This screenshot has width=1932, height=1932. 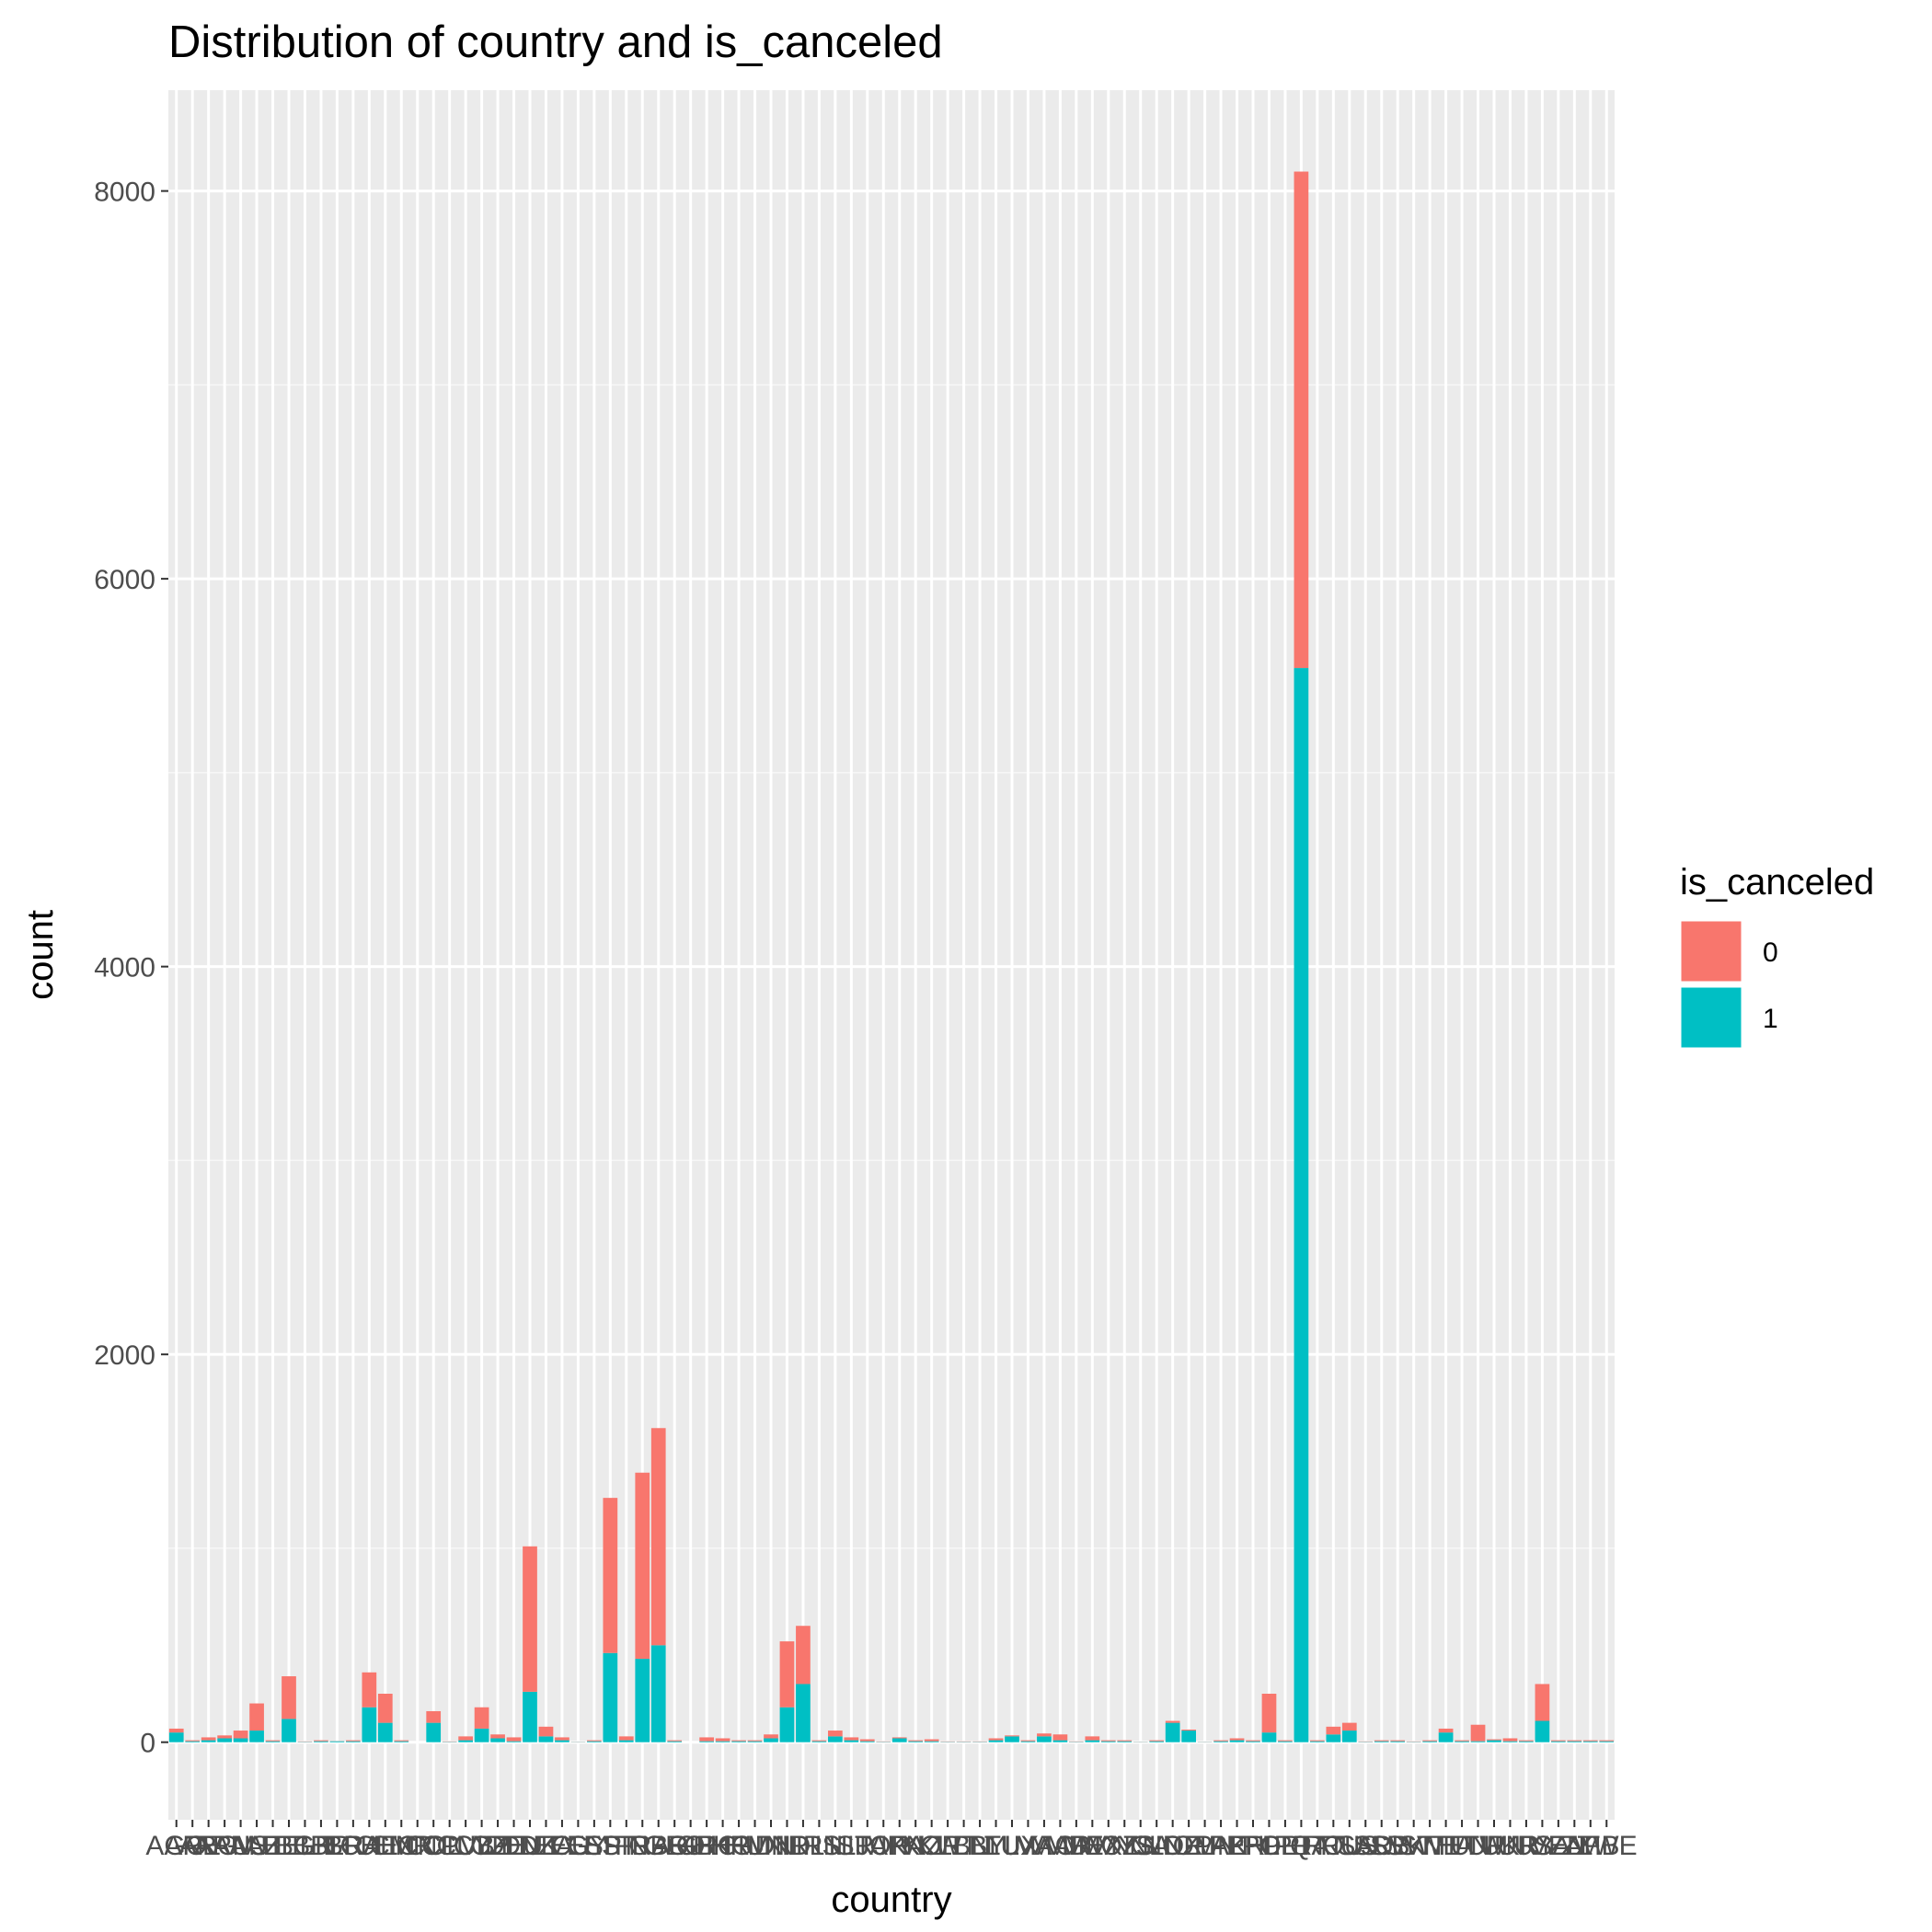 I want to click on y-tick-label: 0, so click(x=147, y=1744).